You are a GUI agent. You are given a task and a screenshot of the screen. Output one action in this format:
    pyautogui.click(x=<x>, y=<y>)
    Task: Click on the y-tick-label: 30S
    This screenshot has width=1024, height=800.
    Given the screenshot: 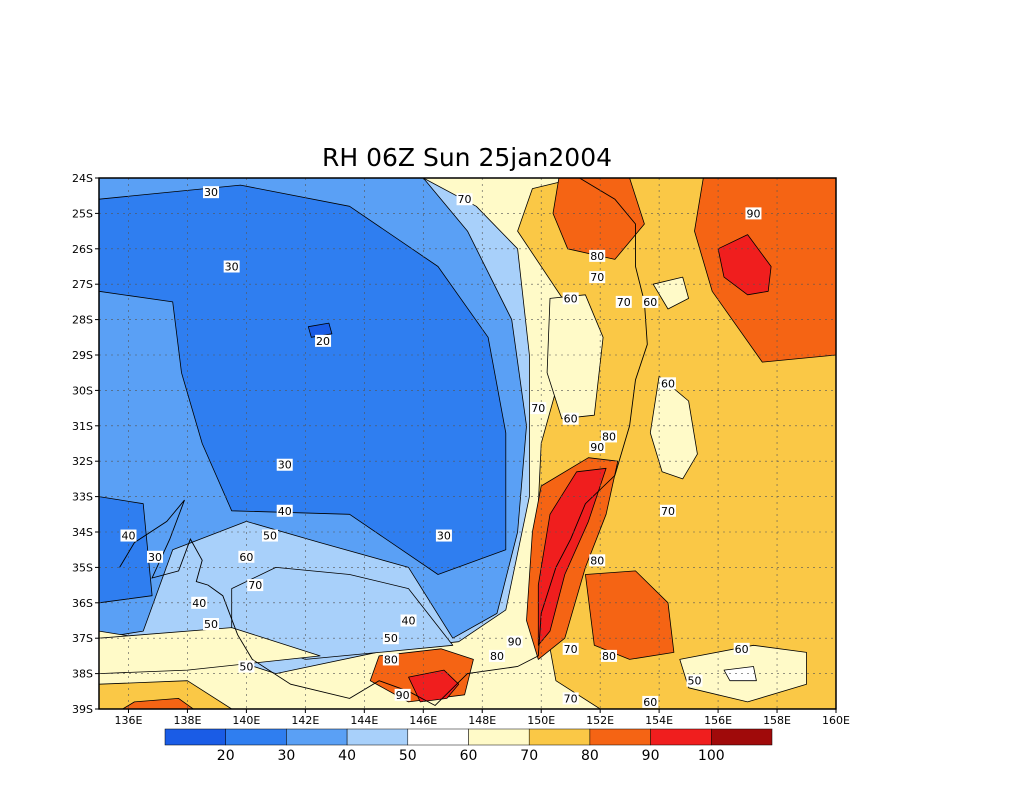 What is the action you would take?
    pyautogui.click(x=82, y=390)
    